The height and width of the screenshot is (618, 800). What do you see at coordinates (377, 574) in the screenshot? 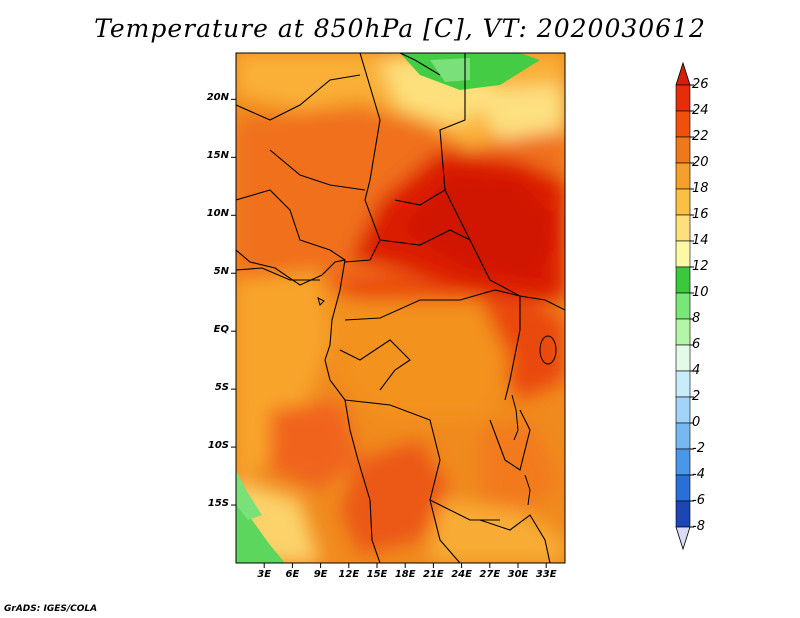
I see `lon-label: 15E` at bounding box center [377, 574].